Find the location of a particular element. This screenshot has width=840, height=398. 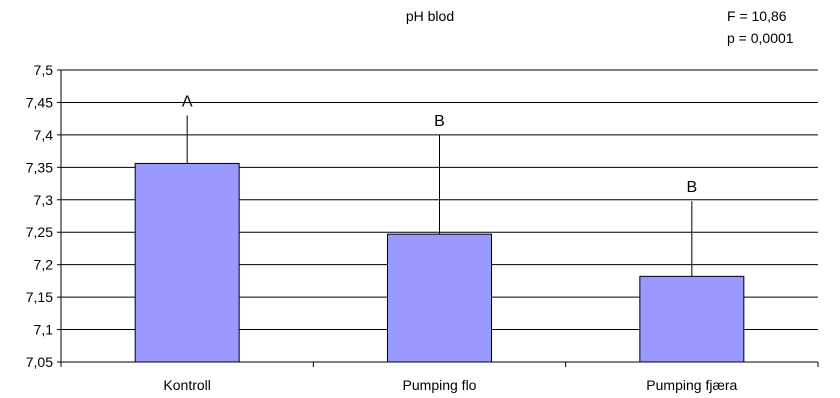

y-tick-label: 7,5 is located at coordinates (44, 70).